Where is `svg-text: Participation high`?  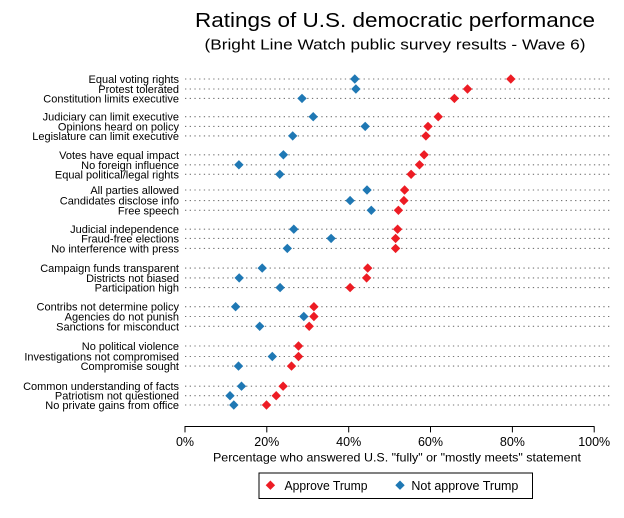 svg-text: Participation high is located at coordinates (137, 289).